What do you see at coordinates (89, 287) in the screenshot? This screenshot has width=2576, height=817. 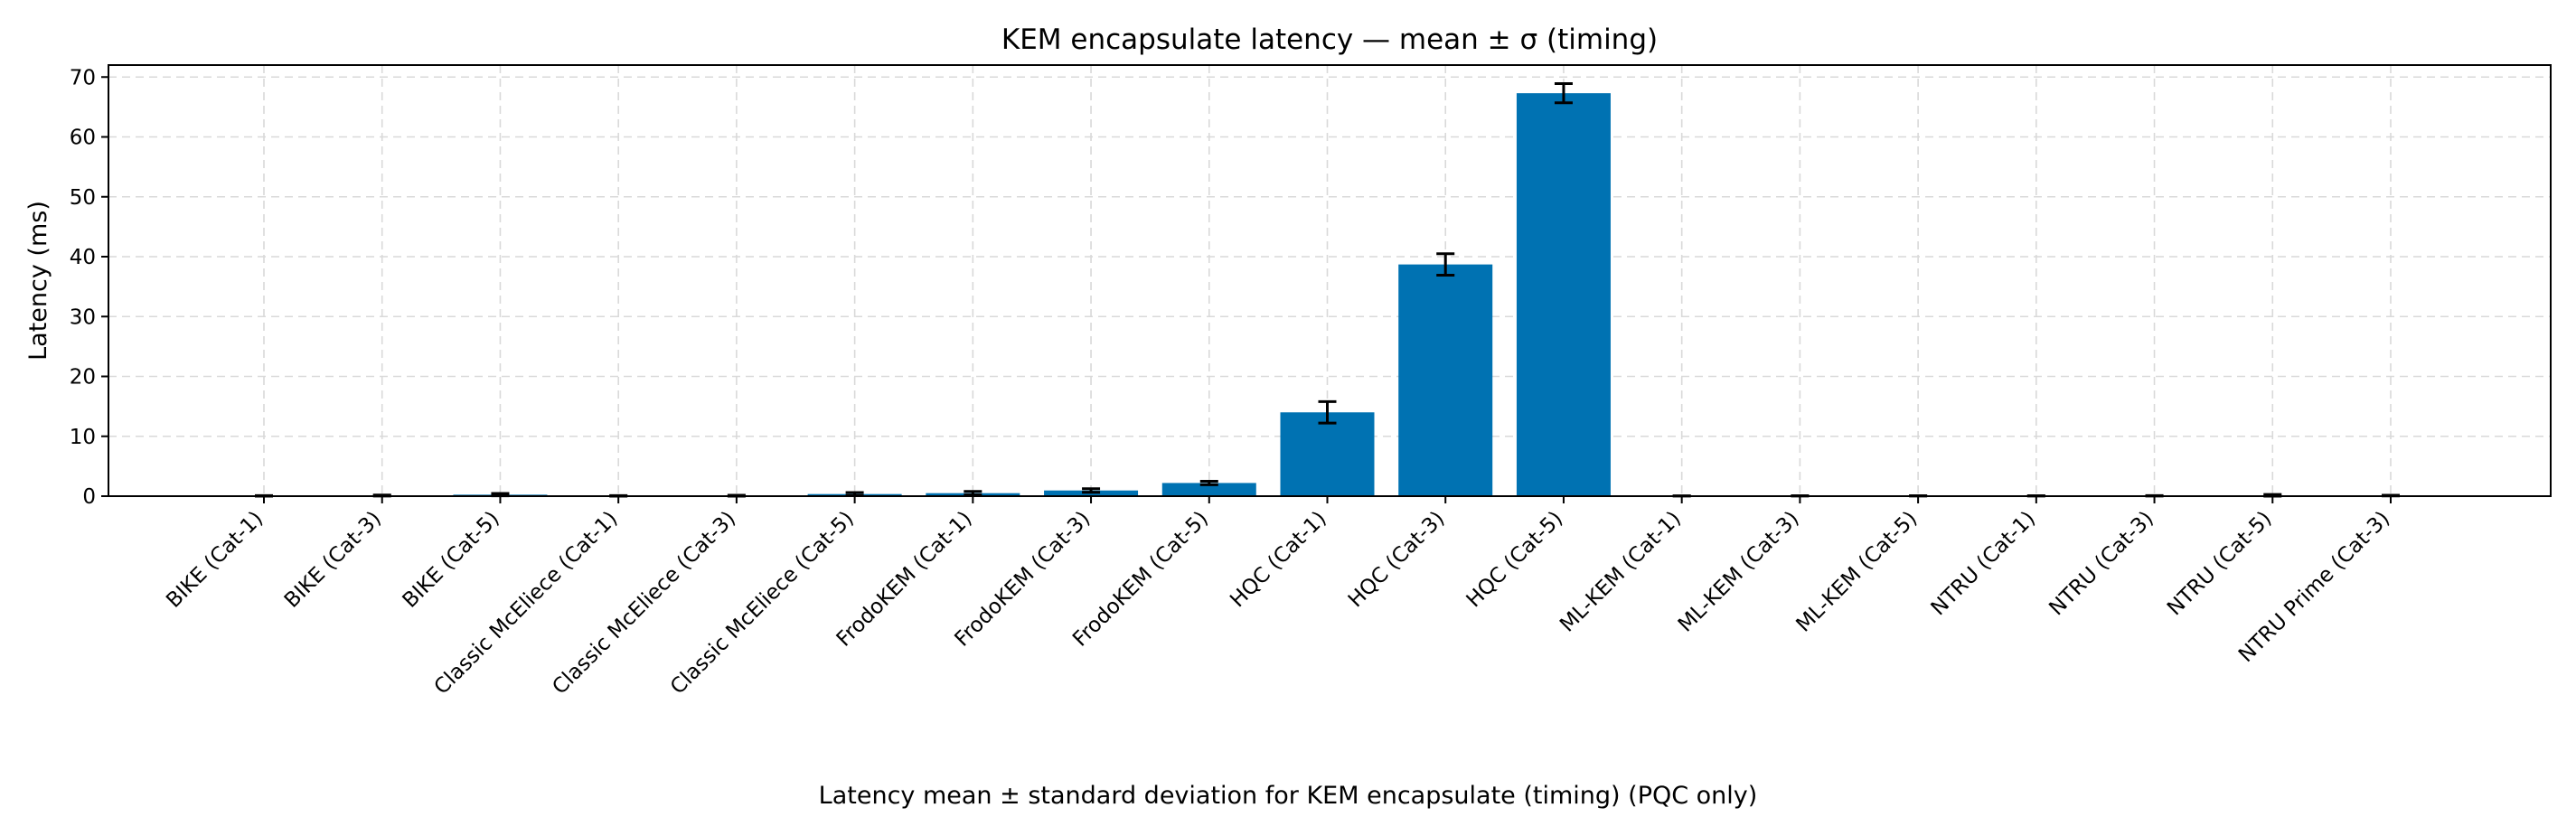 I see `y-axis: 0 10 20 30 40 50 60 70` at bounding box center [89, 287].